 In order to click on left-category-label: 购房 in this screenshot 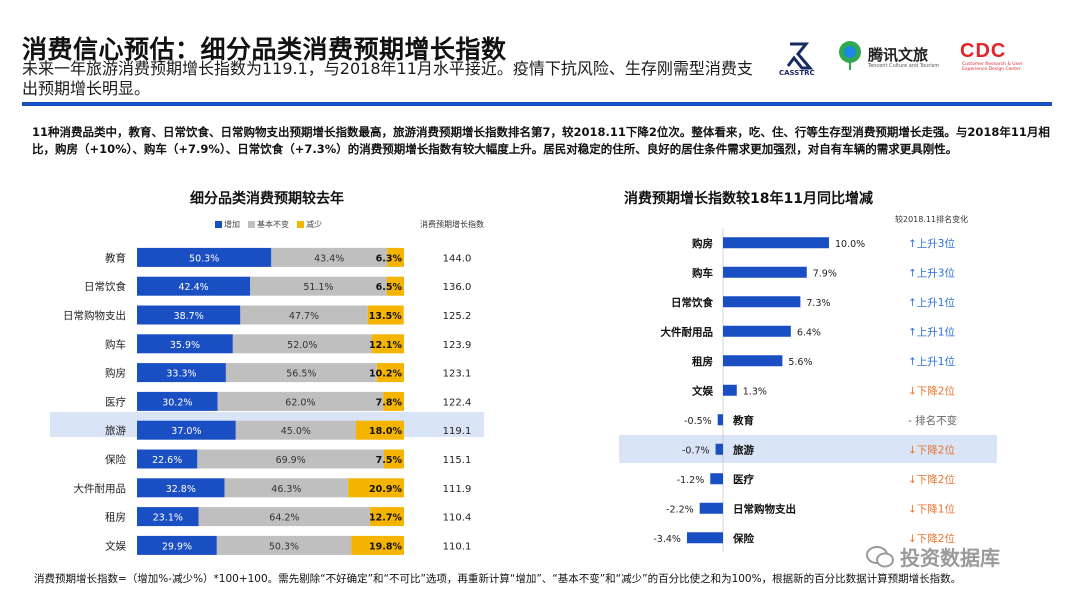, I will do `click(115, 373)`.